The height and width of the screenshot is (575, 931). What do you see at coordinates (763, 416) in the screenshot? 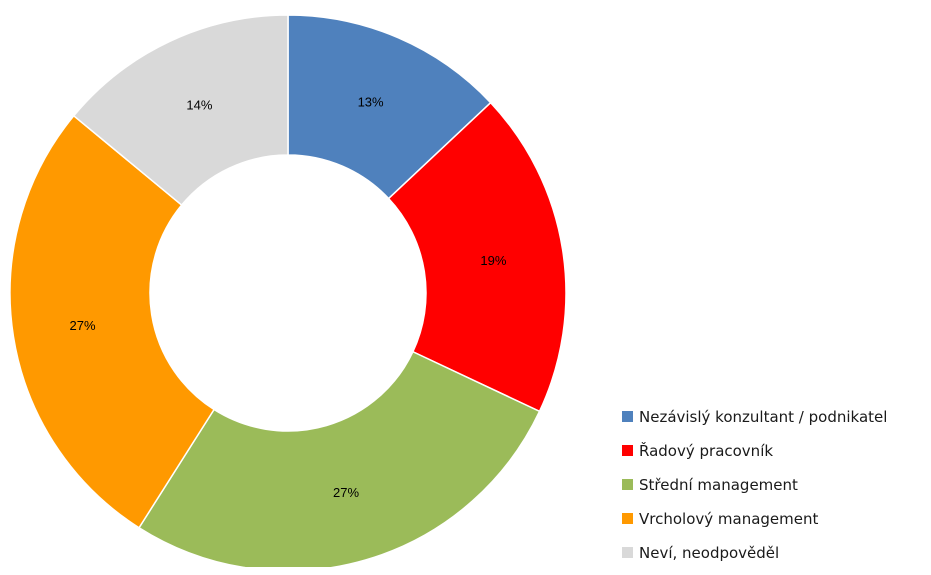
I see `legend-label: Nezávislý konzultant / podnikatel` at bounding box center [763, 416].